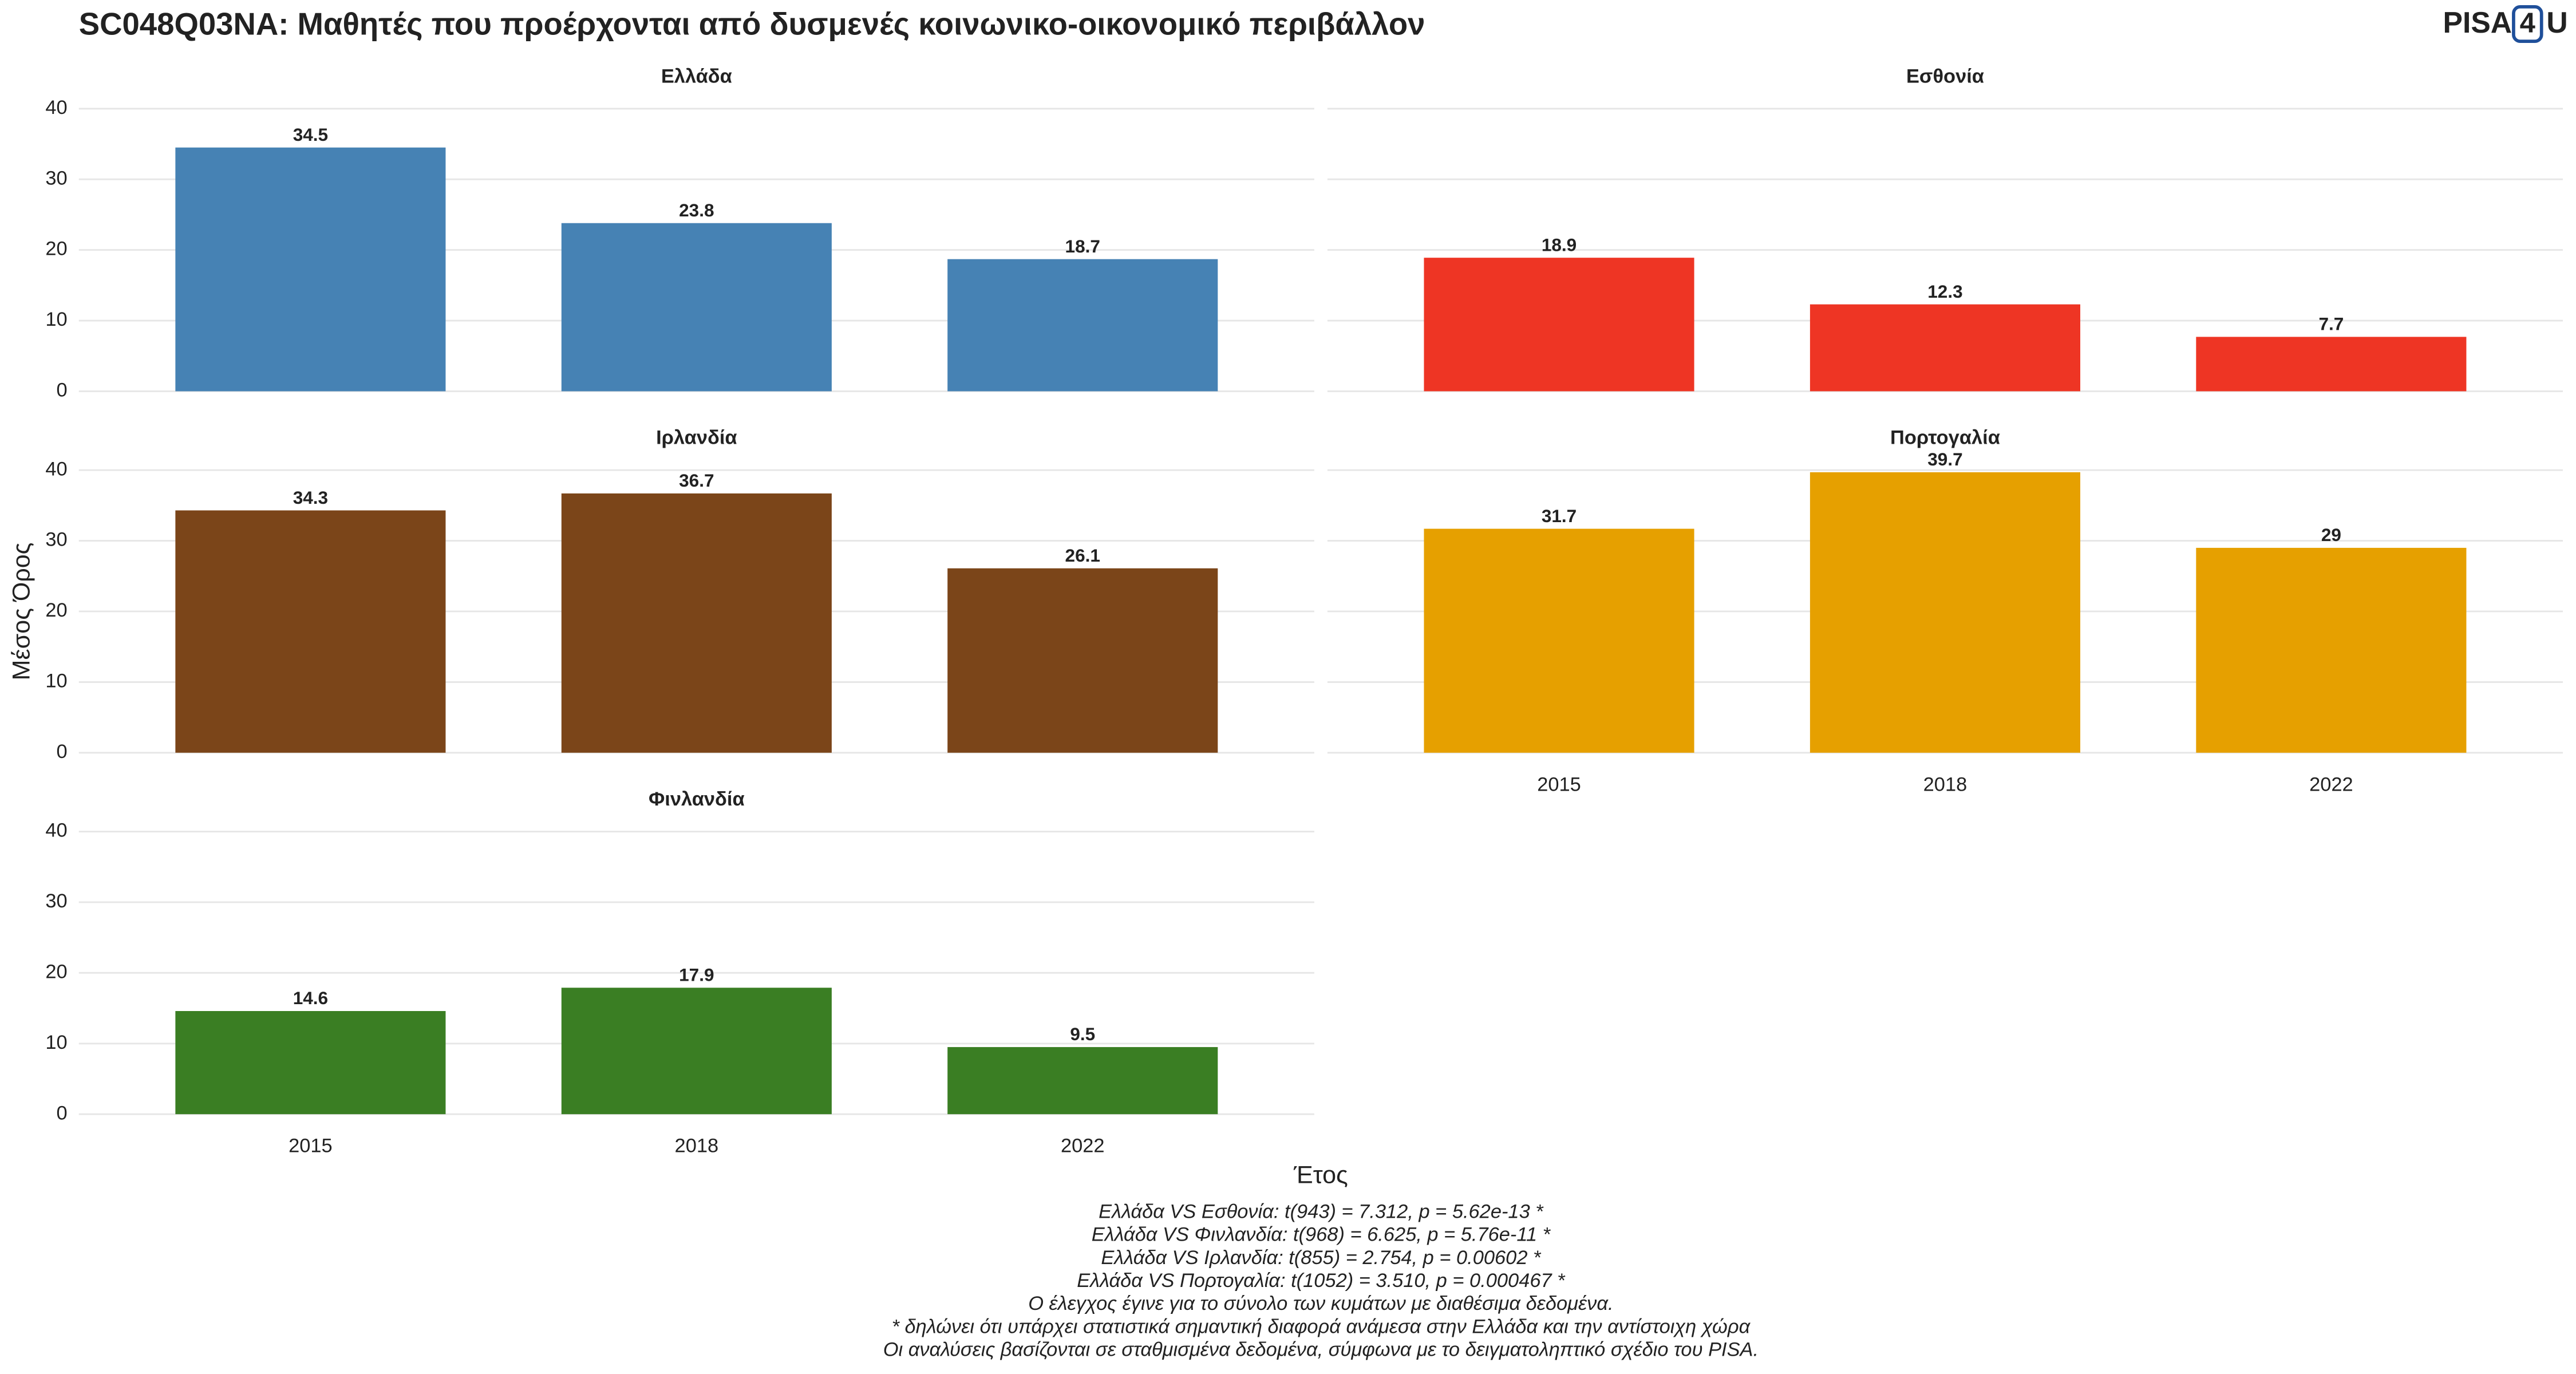  Describe the element at coordinates (310, 134) in the screenshot. I see `value-label: 34.5` at that location.